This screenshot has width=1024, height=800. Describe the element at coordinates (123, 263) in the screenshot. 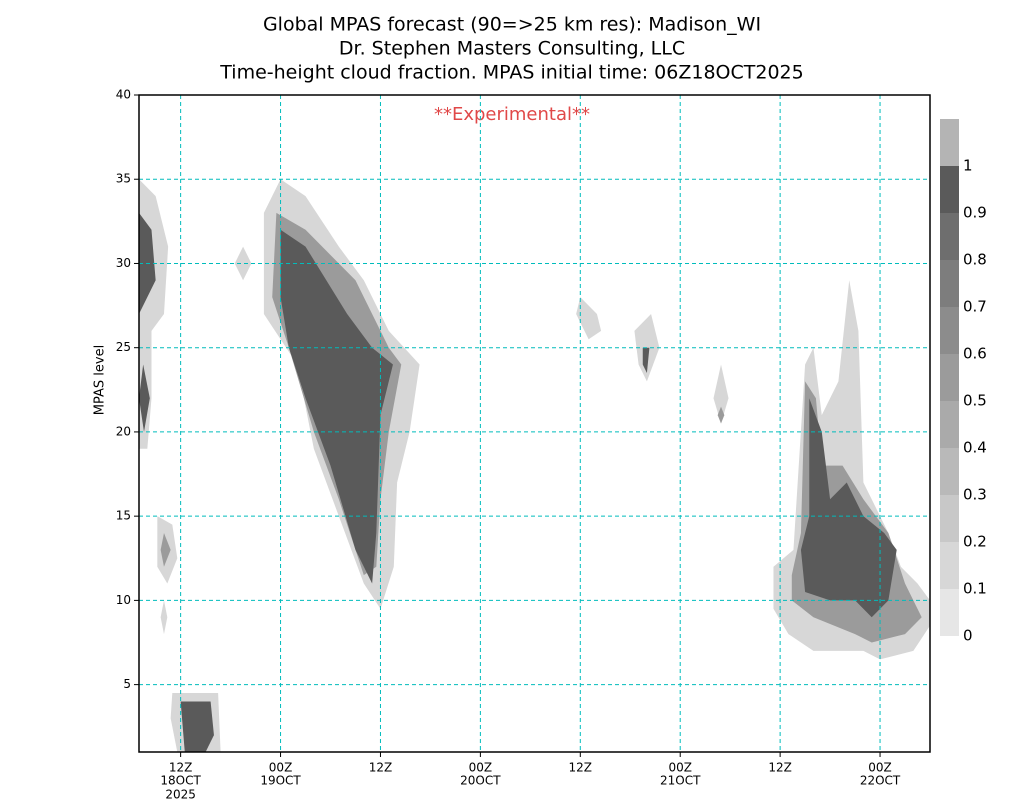

I see `y-tick-label: 30` at that location.